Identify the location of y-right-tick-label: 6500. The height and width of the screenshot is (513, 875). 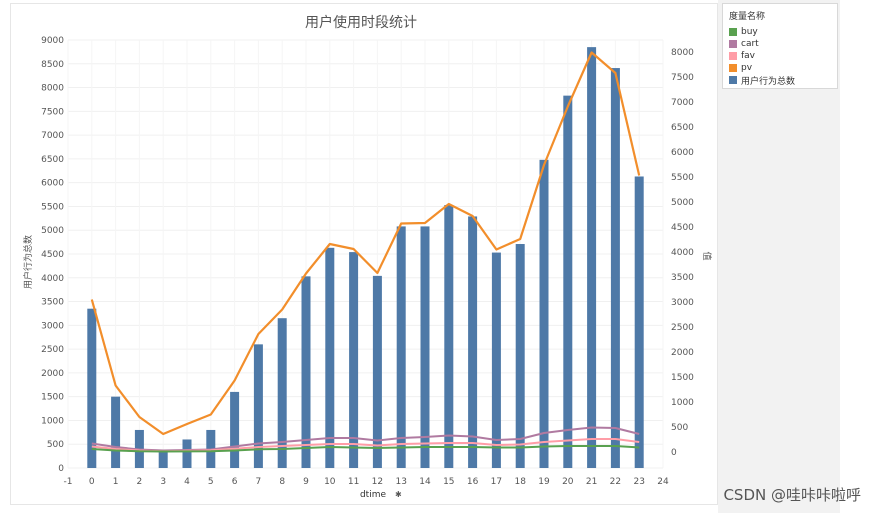
(682, 128).